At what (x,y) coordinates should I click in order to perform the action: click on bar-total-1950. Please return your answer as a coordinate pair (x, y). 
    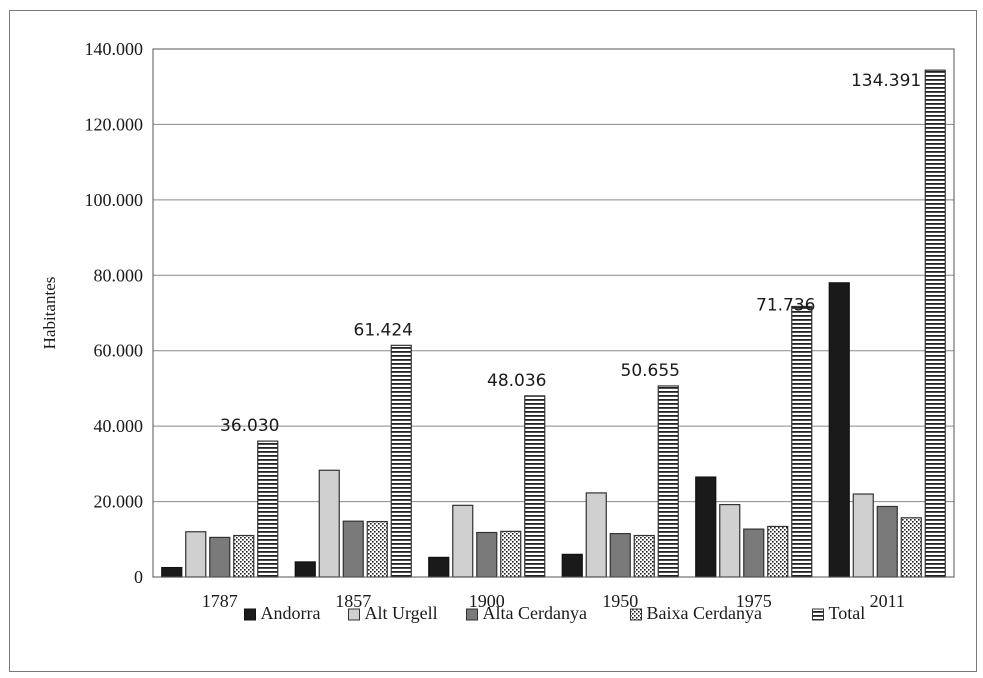
    Looking at the image, I should click on (668, 481).